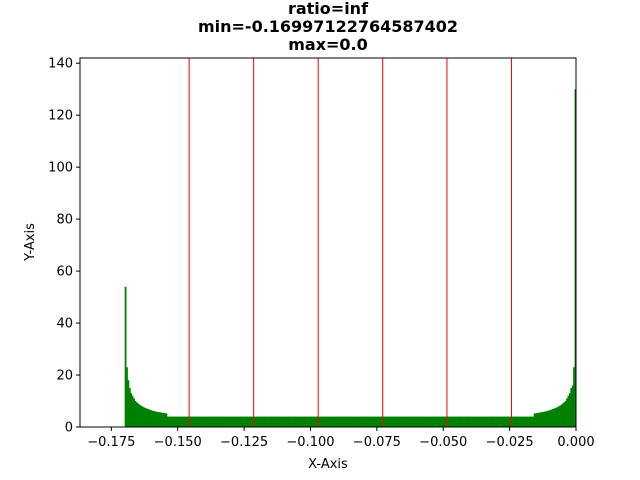 This screenshot has height=480, width=640. Describe the element at coordinates (328, 44) in the screenshot. I see `chart-title-line-3: max=0.0` at that location.